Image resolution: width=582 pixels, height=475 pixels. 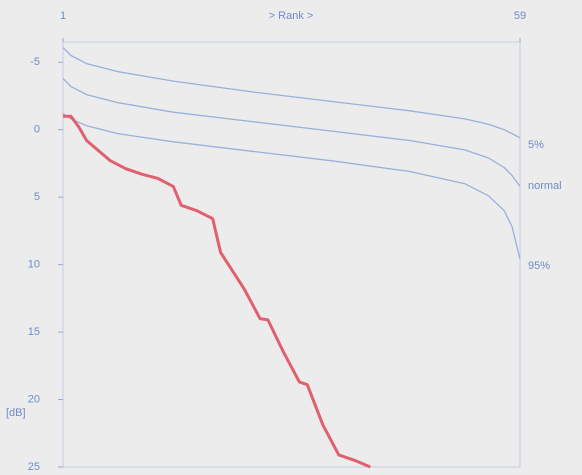 I want to click on legend-label: 5%, so click(x=536, y=145).